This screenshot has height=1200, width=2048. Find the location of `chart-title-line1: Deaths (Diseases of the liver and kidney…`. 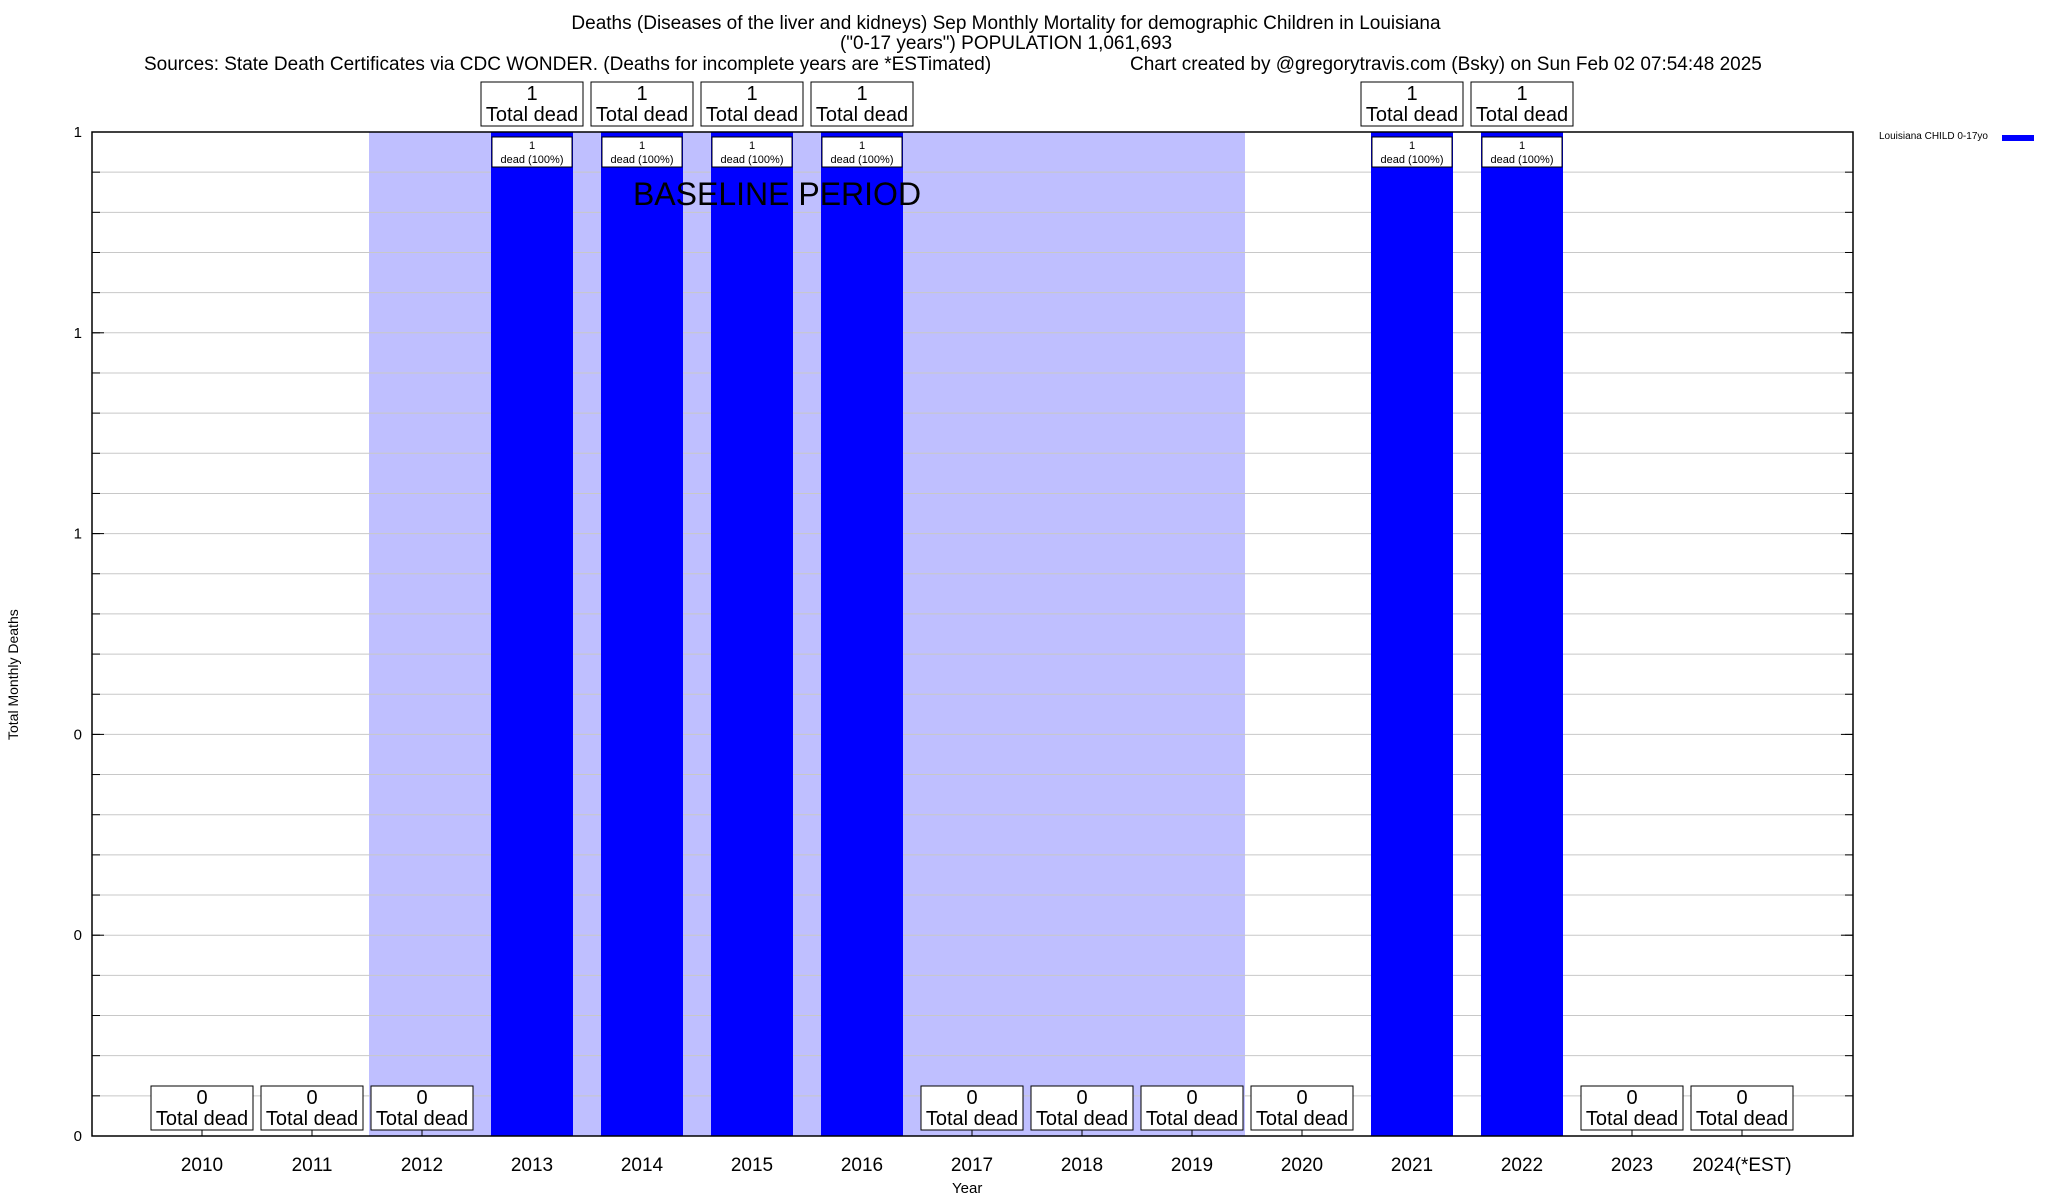

chart-title-line1: Deaths (Diseases of the liver and kidney… is located at coordinates (1006, 23).